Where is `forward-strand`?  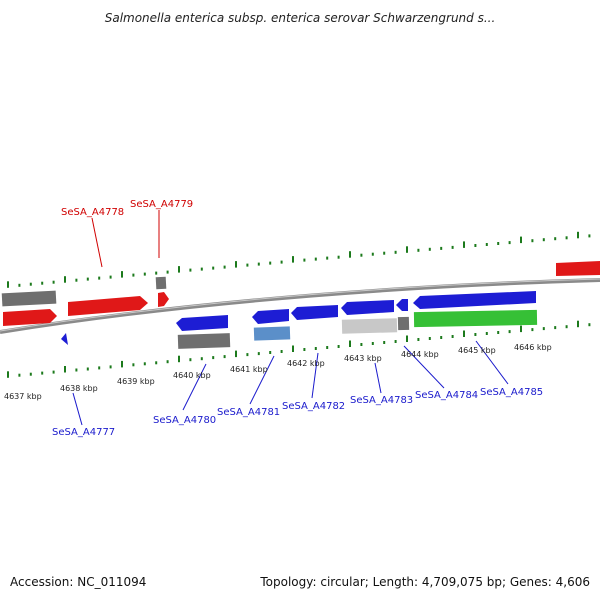 forward-strand is located at coordinates (301, 293).